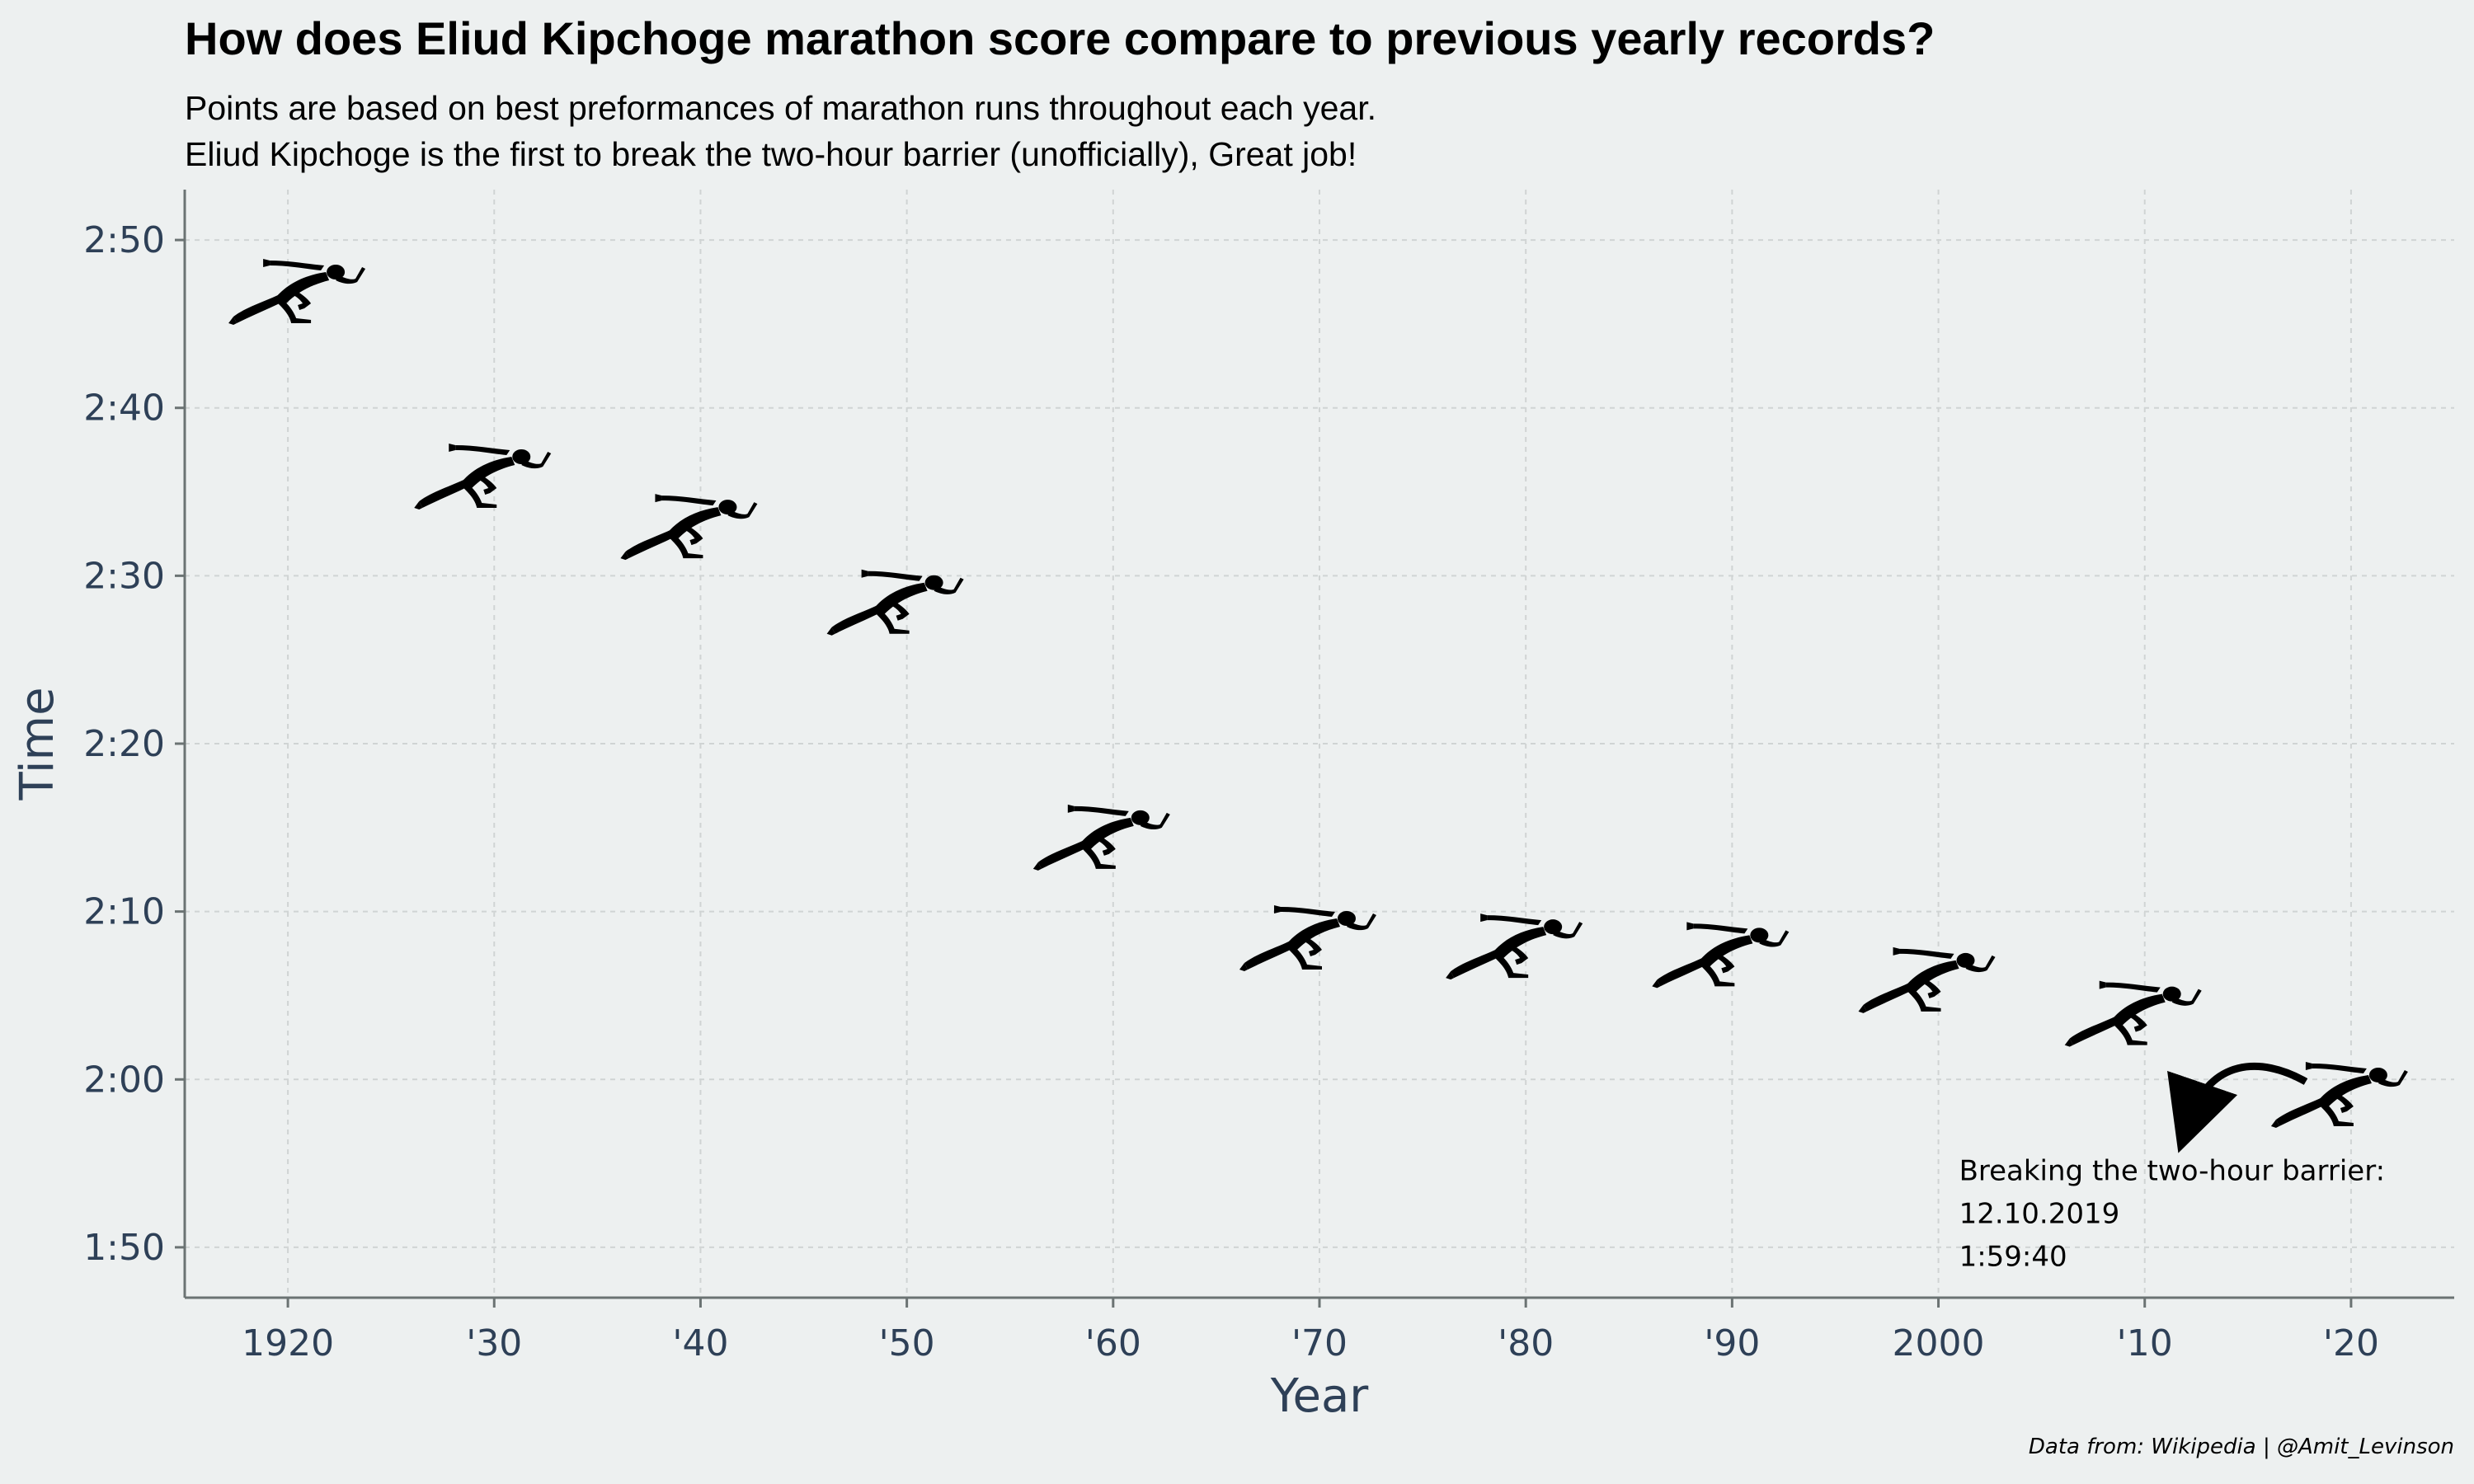 This screenshot has height=1484, width=2474. What do you see at coordinates (2237, 1108) in the screenshot?
I see `record-arrow` at bounding box center [2237, 1108].